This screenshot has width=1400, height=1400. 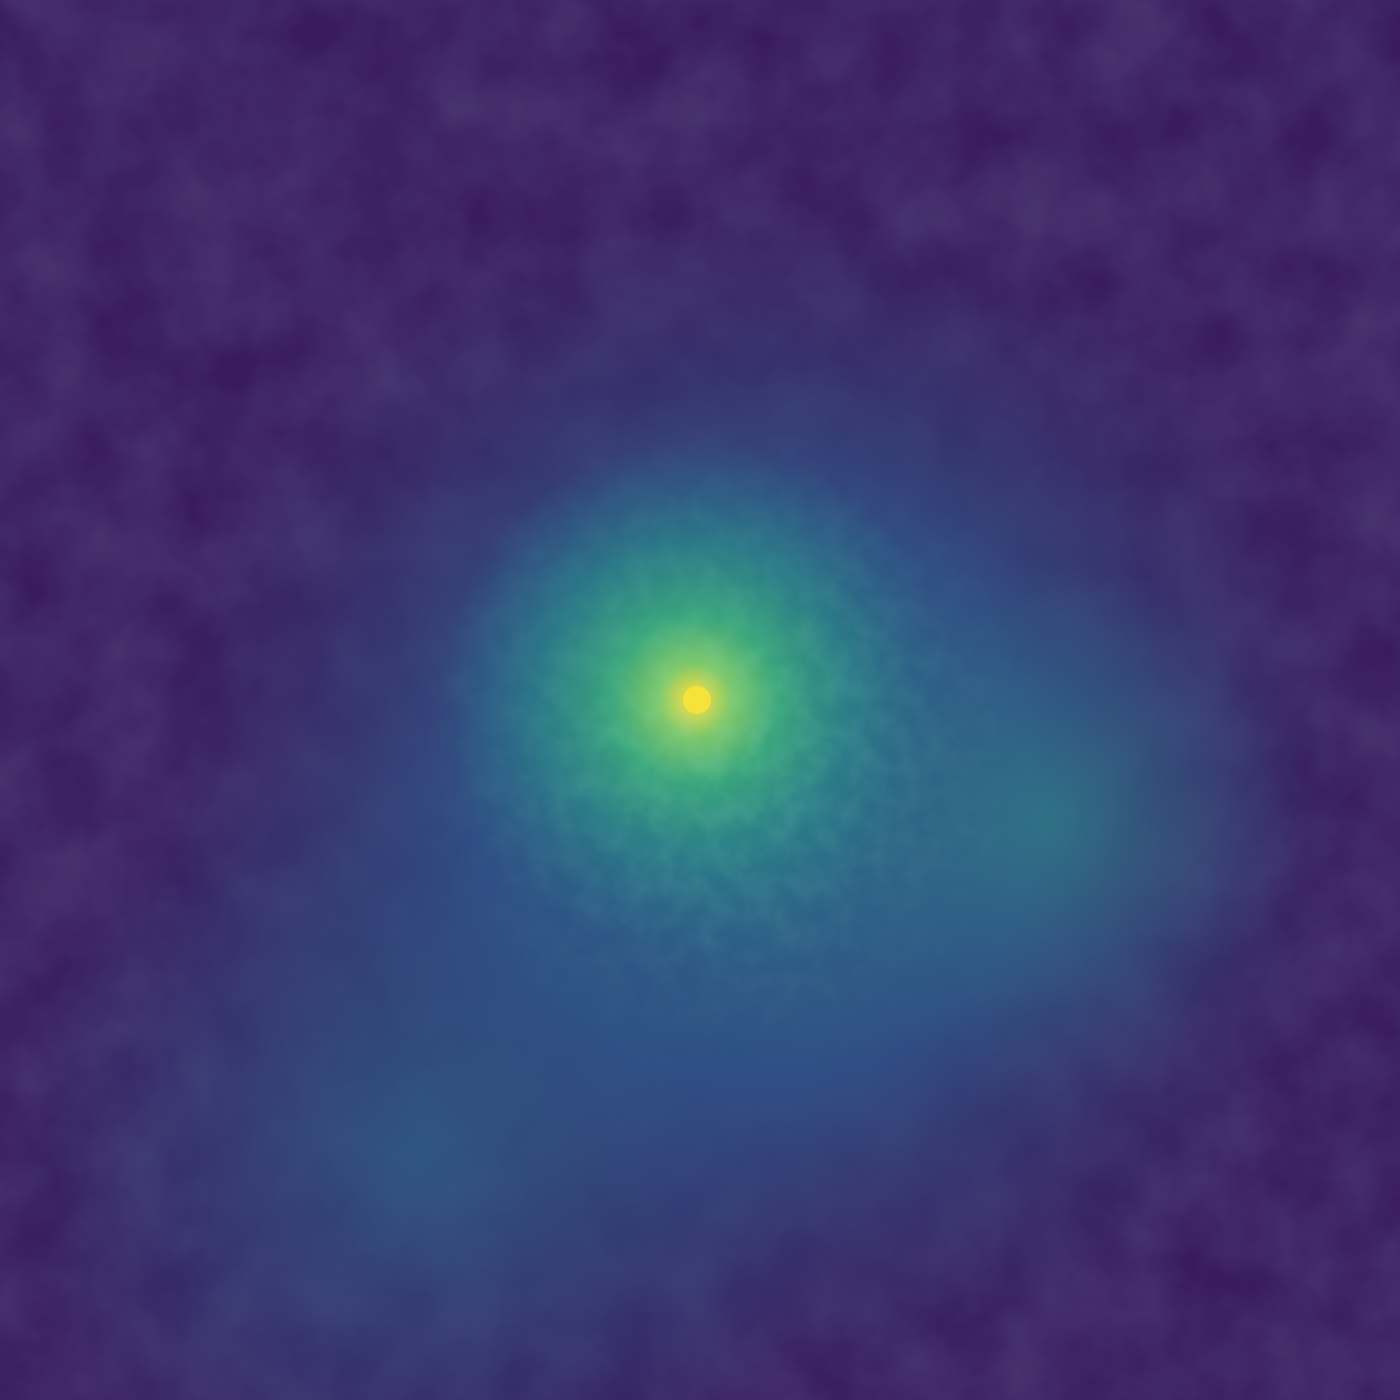 What do you see at coordinates (697, 700) in the screenshot?
I see `bright-spot` at bounding box center [697, 700].